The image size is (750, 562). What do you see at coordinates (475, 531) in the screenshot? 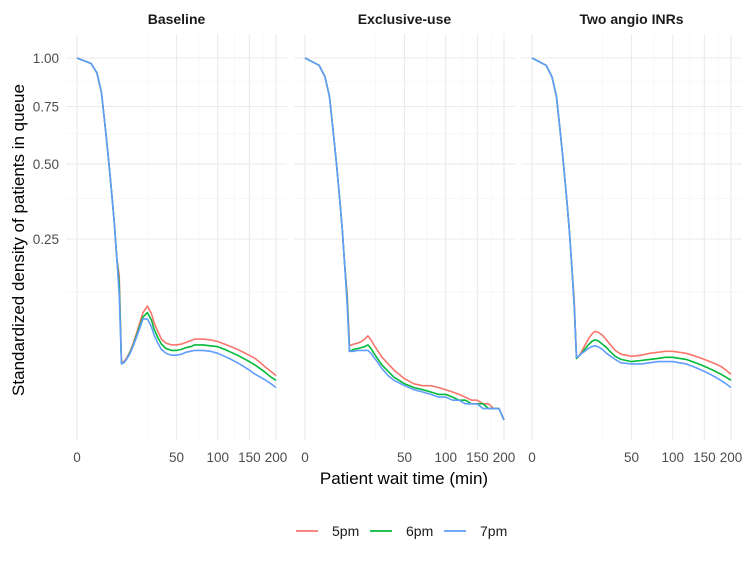
I see `legend-item-7pm: 7pm` at bounding box center [475, 531].